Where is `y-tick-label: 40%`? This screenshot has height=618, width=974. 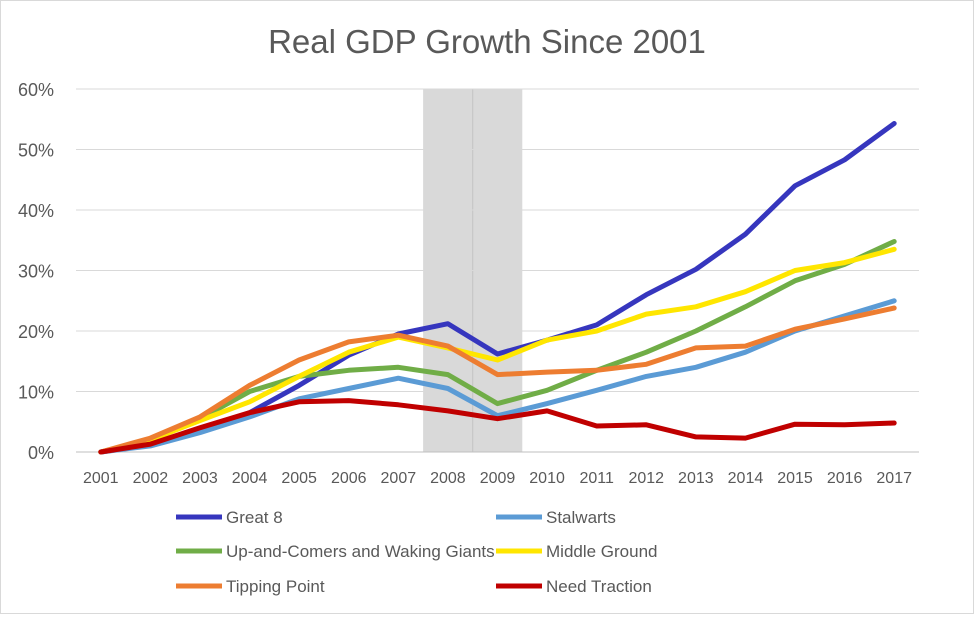
y-tick-label: 40% is located at coordinates (36, 211).